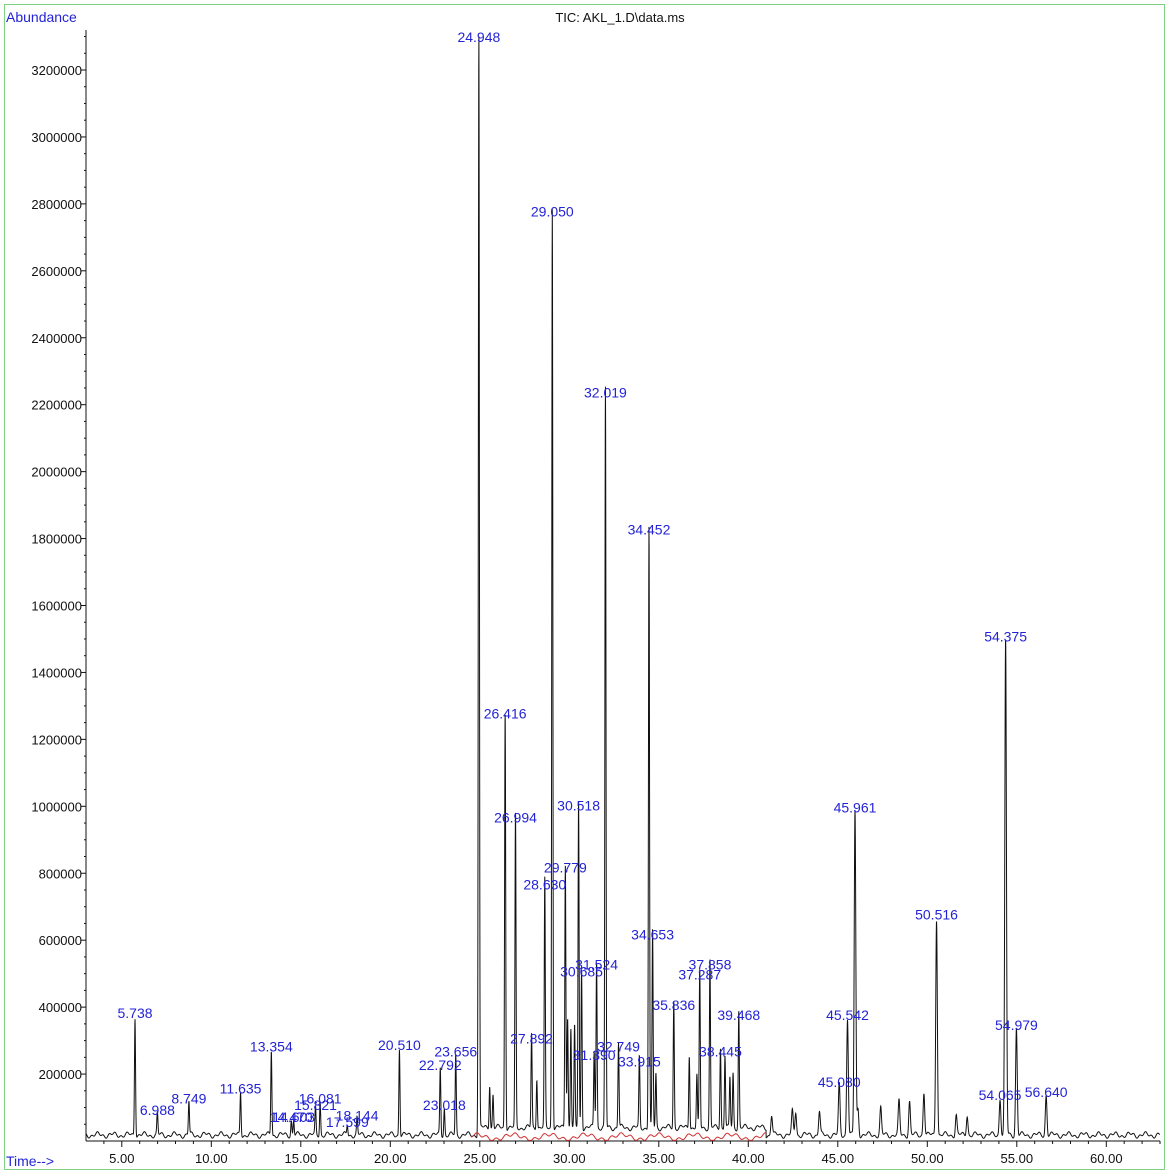 This screenshot has height=1176, width=1172. I want to click on peak-label: 28.630, so click(544, 884).